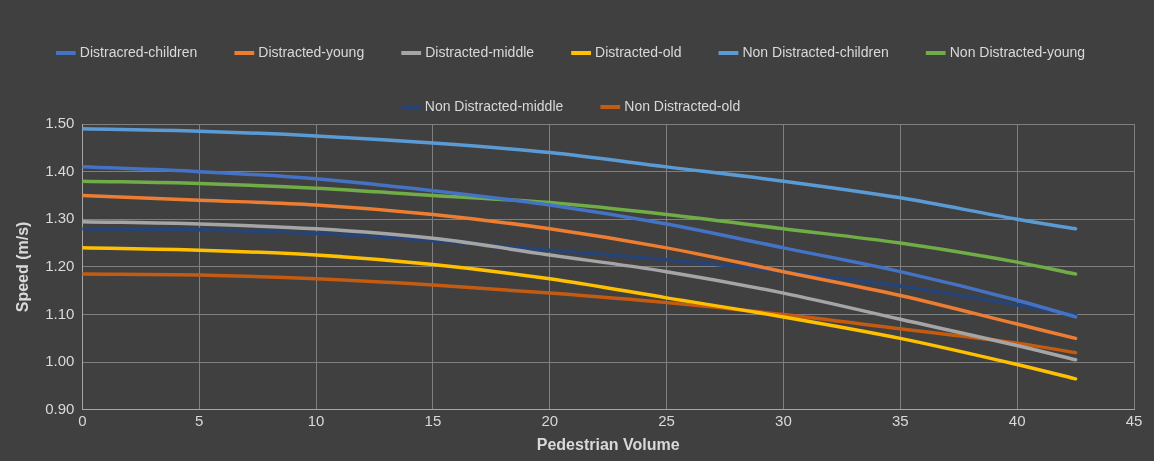 This screenshot has height=461, width=1154. Describe the element at coordinates (60, 313) in the screenshot. I see `y-tick-label: 1.10` at that location.